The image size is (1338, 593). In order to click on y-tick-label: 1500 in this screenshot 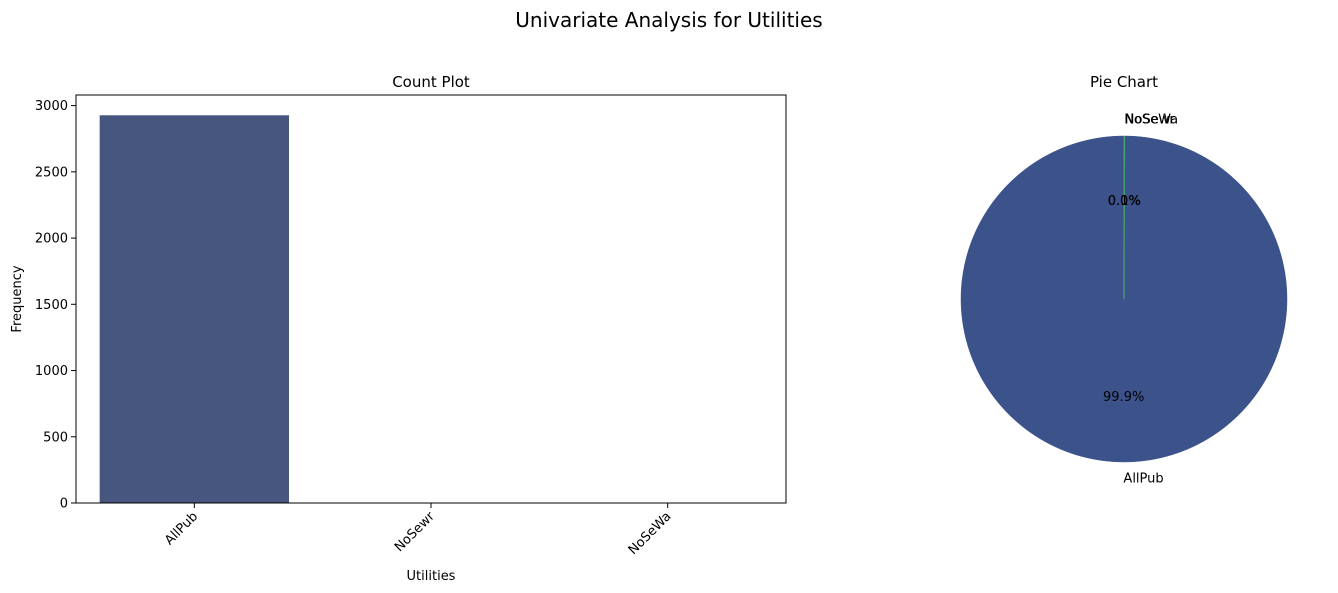, I will do `click(51, 305)`.